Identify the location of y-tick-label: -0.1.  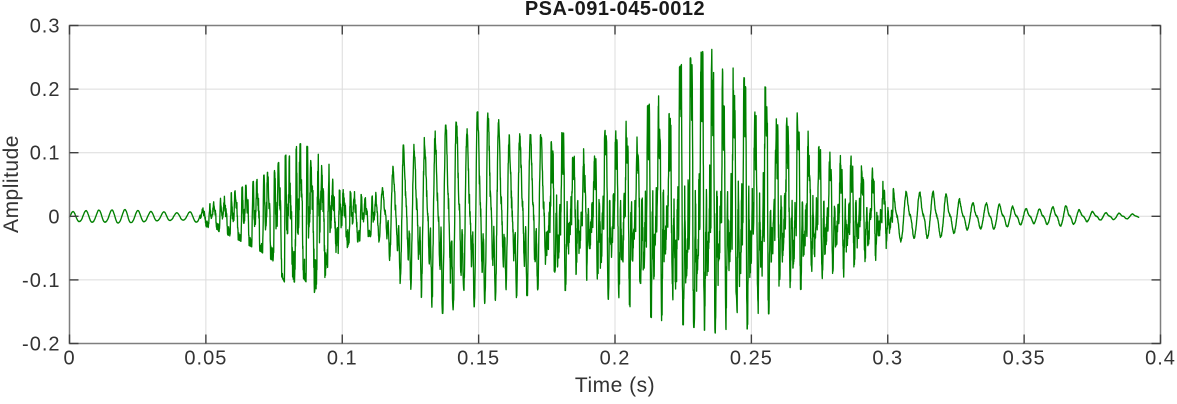
(41, 281).